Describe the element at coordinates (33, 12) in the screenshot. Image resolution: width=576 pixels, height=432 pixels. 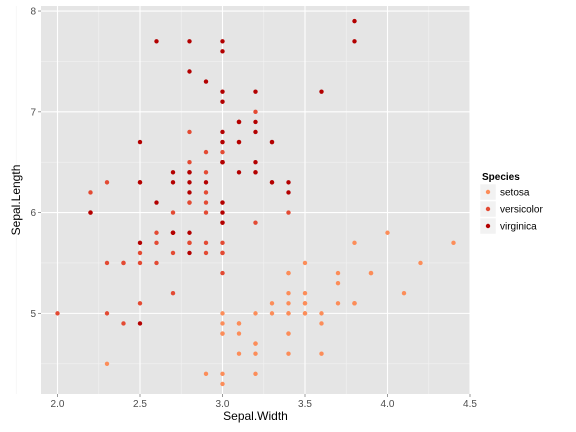
I see `y-tick-label: 8` at that location.